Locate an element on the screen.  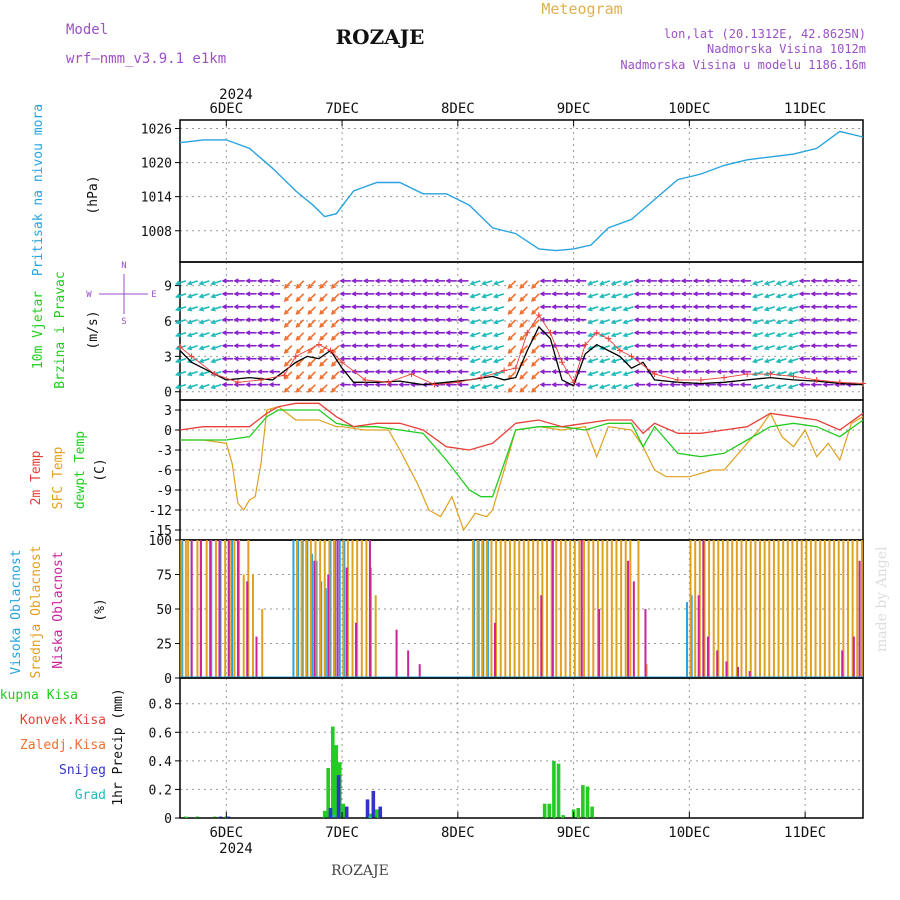
temp-unit: (C) is located at coordinates (100, 469).